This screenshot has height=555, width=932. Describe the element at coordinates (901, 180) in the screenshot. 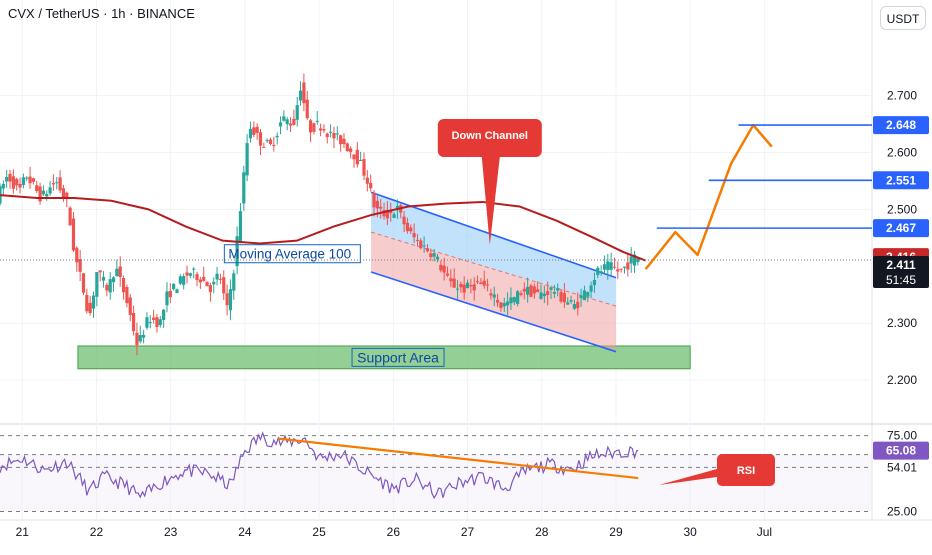

I see `price-level-label: 2.551` at that location.